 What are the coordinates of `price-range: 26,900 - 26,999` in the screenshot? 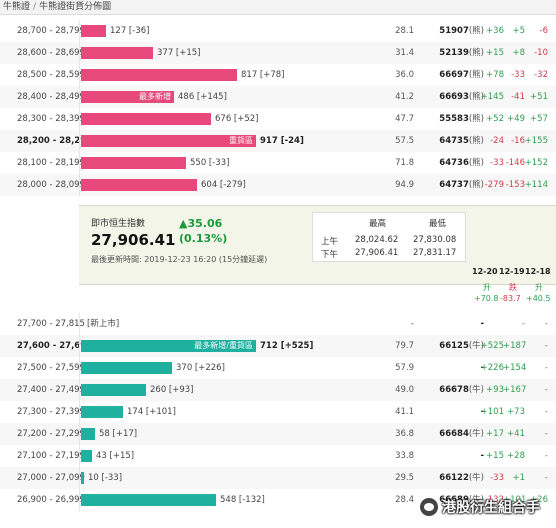 It's located at (51, 500).